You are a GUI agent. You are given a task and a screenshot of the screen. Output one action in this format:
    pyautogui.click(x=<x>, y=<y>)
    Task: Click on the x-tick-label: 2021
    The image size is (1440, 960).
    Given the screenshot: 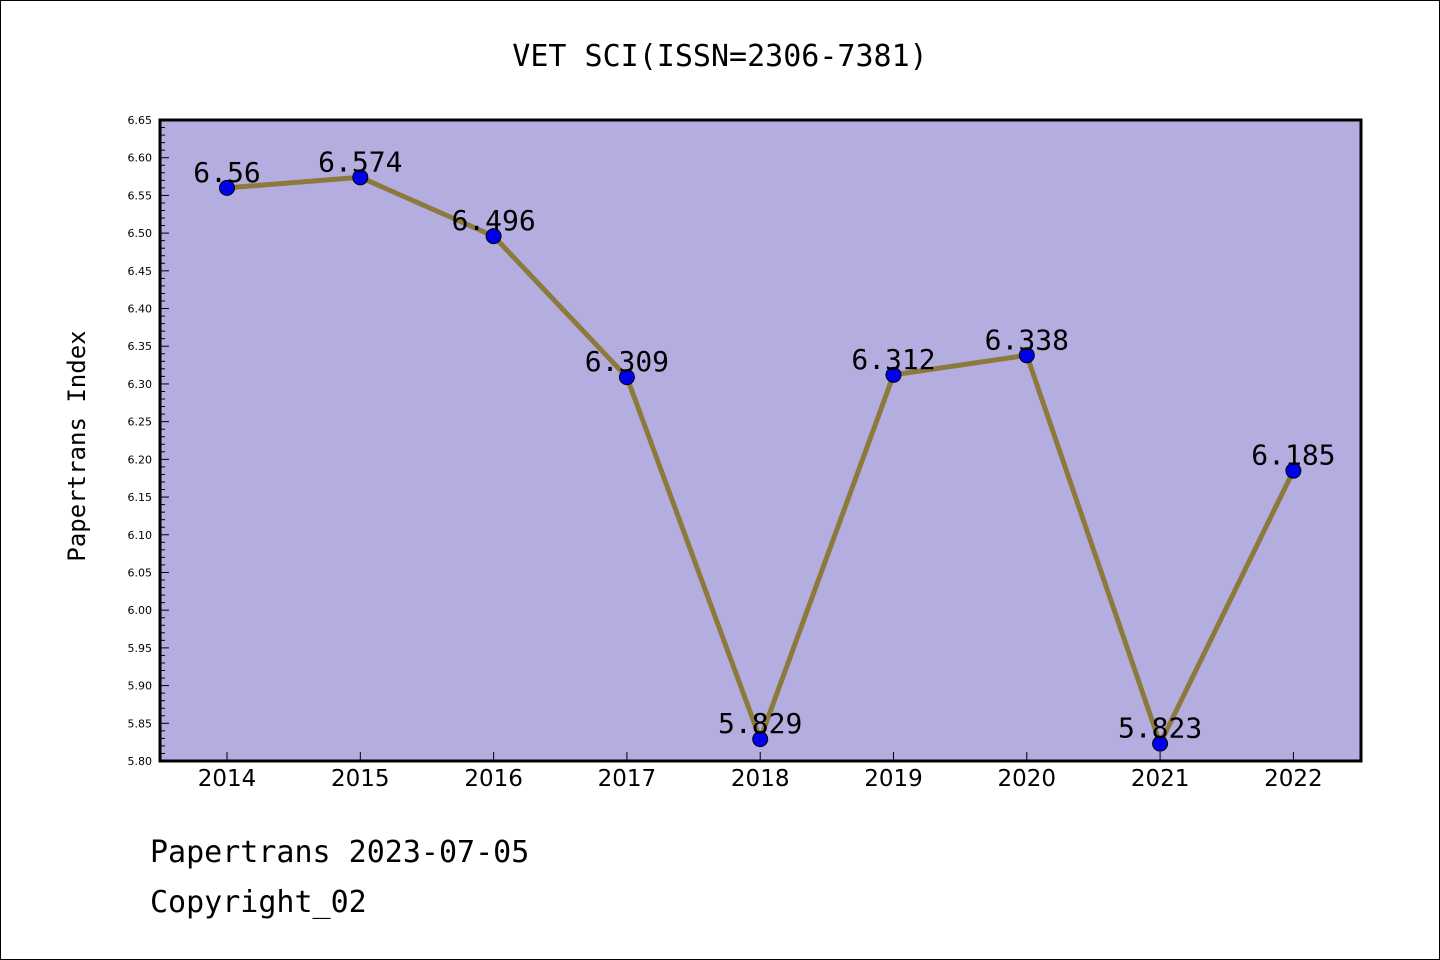 What is the action you would take?
    pyautogui.click(x=1160, y=779)
    